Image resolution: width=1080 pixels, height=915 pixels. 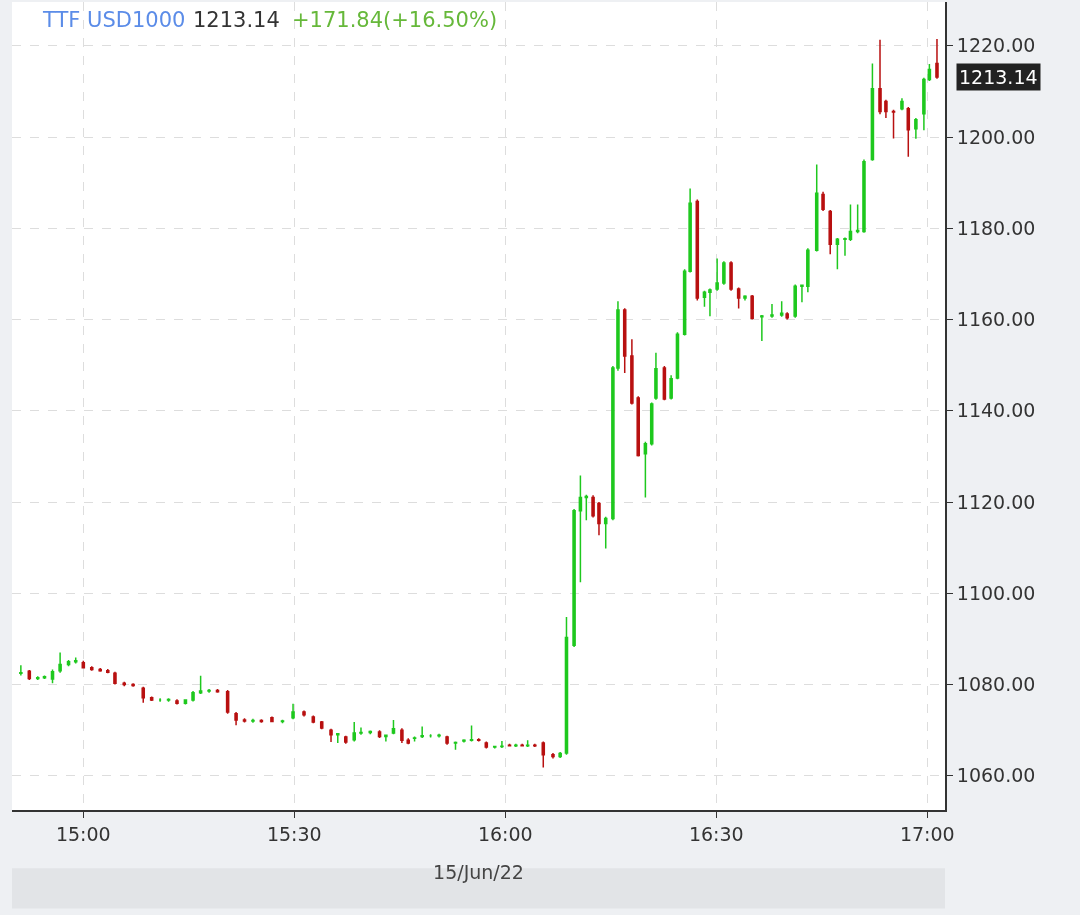 I want to click on annotation: +171.84(+16.50%), so click(x=395, y=20).